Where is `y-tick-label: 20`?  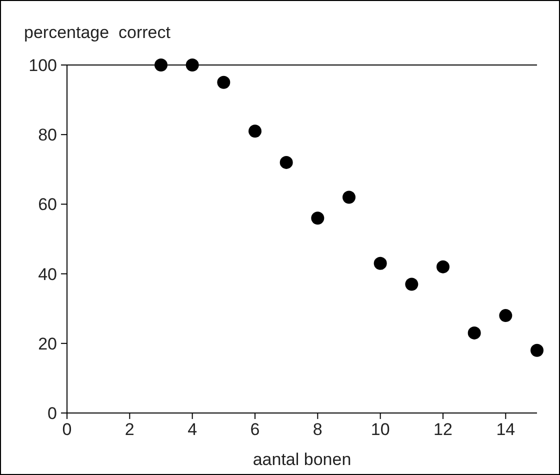
y-tick-label: 20 is located at coordinates (47, 344).